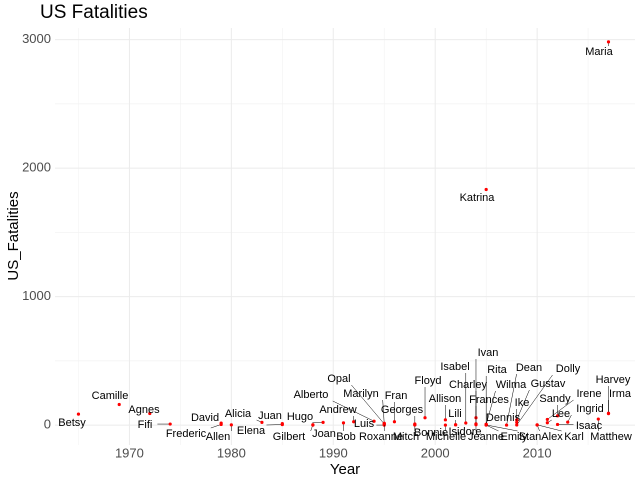 The width and height of the screenshot is (640, 480). Describe the element at coordinates (186, 434) in the screenshot. I see `point-label: Frederic` at that location.